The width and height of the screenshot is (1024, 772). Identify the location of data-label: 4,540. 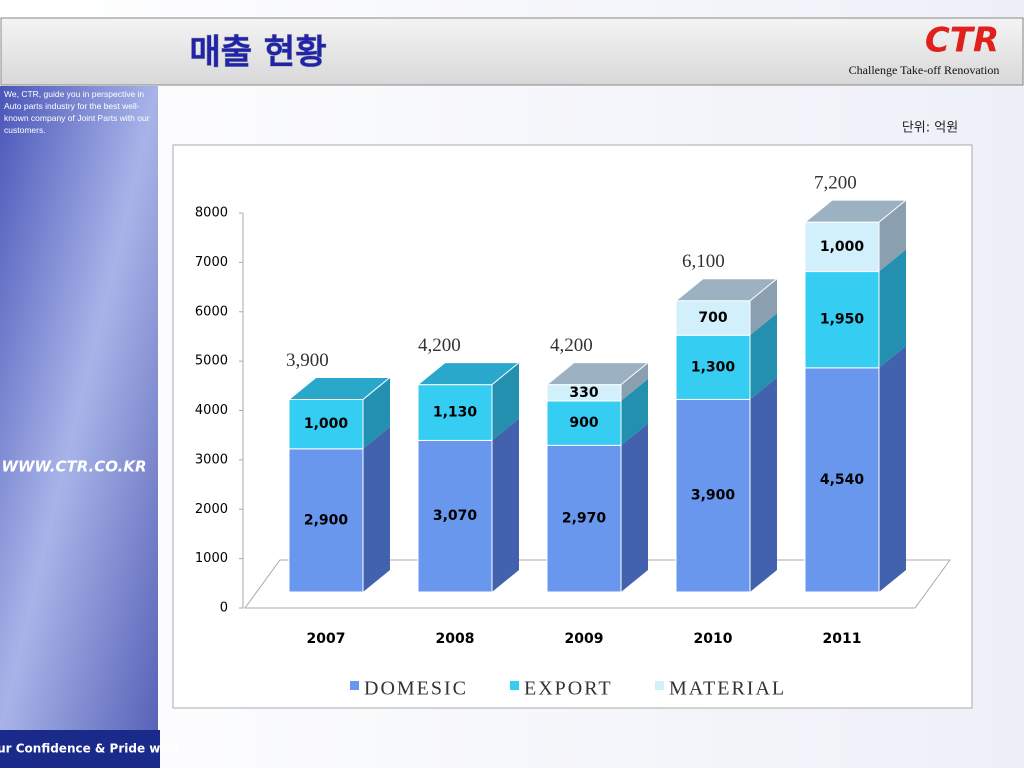
(842, 480).